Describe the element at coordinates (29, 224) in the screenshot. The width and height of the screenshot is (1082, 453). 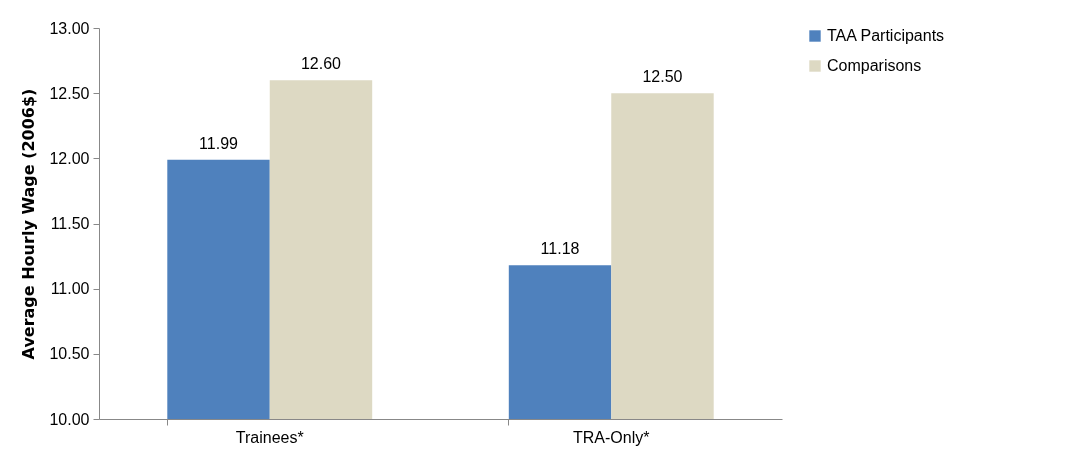
I see `y-axis-title: Average Hourly Wage (2006$)` at that location.